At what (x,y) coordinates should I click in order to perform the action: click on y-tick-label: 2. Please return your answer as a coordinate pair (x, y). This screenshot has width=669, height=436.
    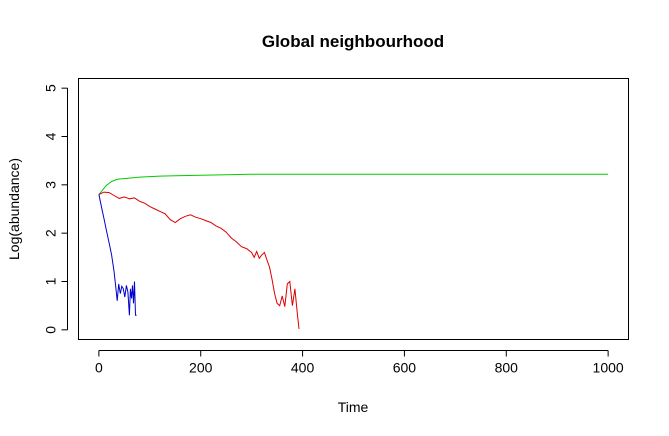
    Looking at the image, I should click on (51, 233).